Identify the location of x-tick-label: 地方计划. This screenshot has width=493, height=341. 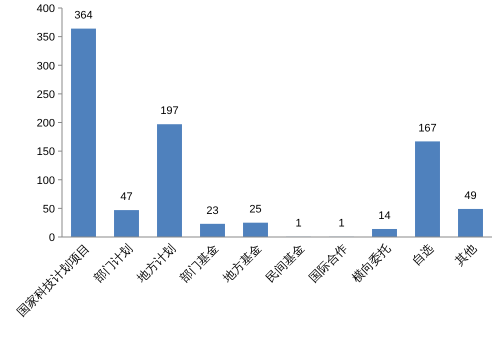
(155, 263).